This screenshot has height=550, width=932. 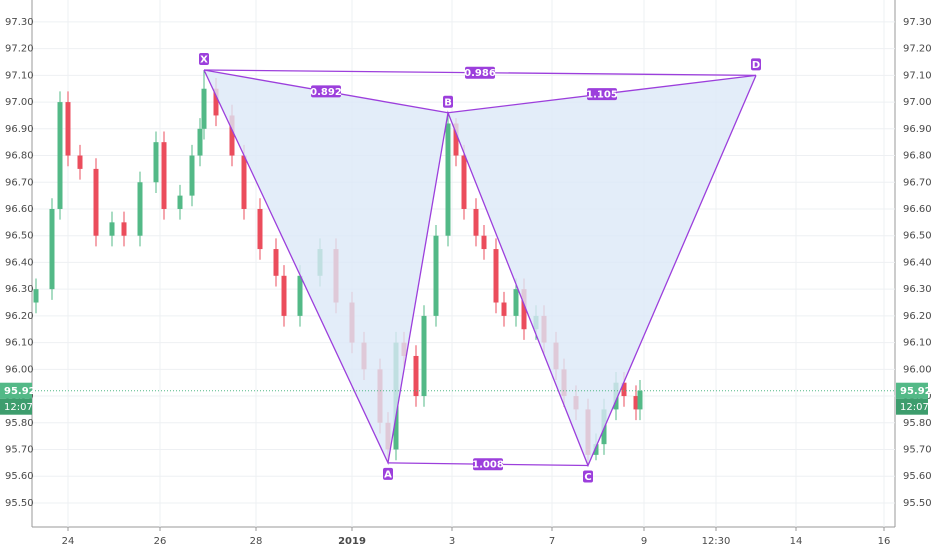 I want to click on y-tick-label: 97.20, so click(x=19, y=49).